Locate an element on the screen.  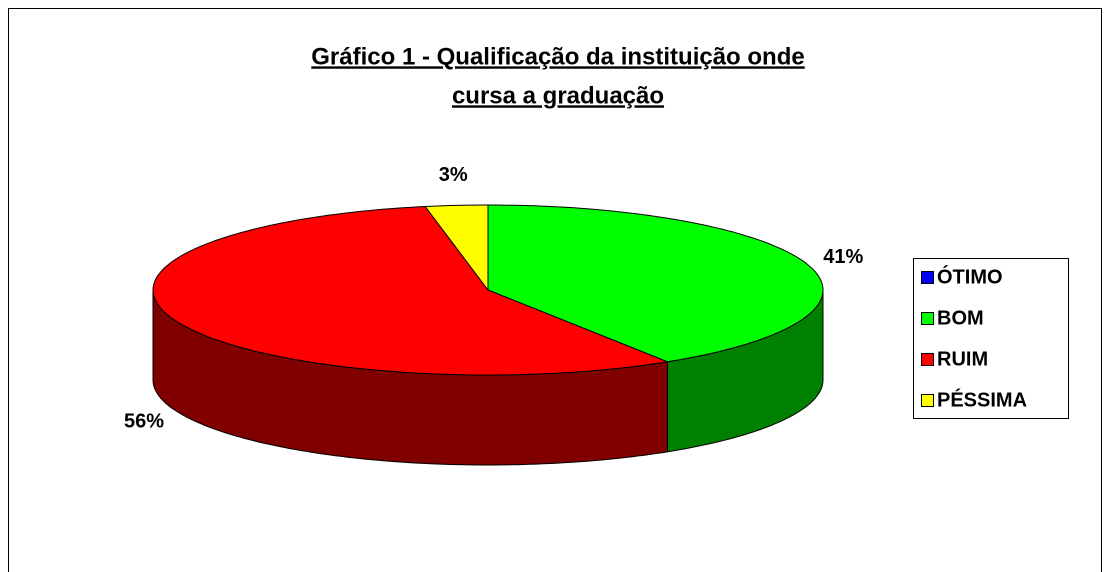
data-label: 3% is located at coordinates (453, 175).